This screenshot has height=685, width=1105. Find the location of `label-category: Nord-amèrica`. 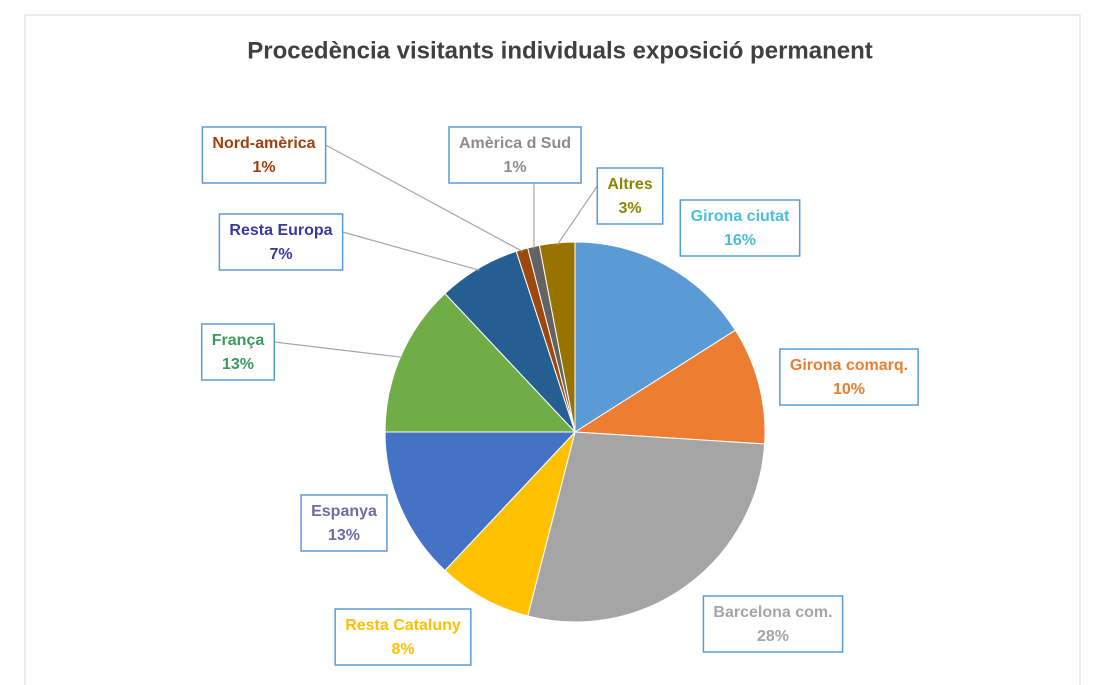

label-category: Nord-amèrica is located at coordinates (263, 143).